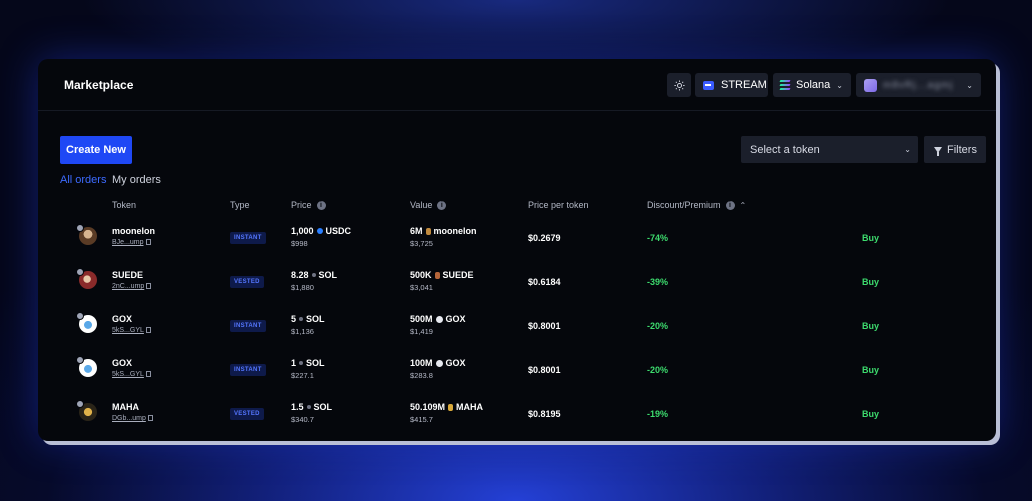 The width and height of the screenshot is (1032, 501). Describe the element at coordinates (558, 205) in the screenshot. I see `column-header-price-per-token: Price per token` at that location.